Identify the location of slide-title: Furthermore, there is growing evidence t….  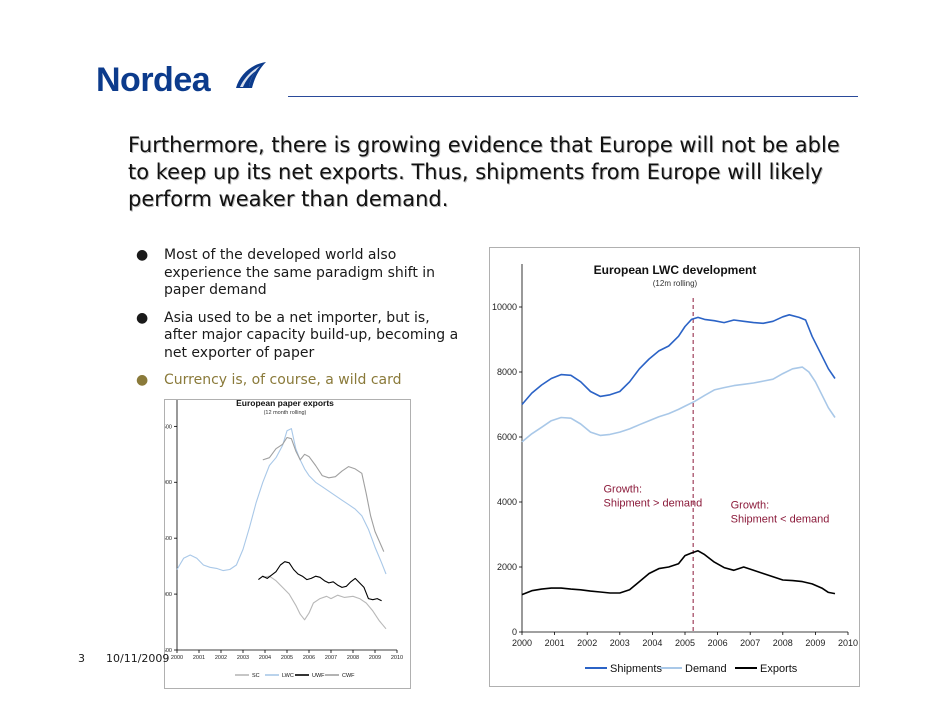
(484, 172).